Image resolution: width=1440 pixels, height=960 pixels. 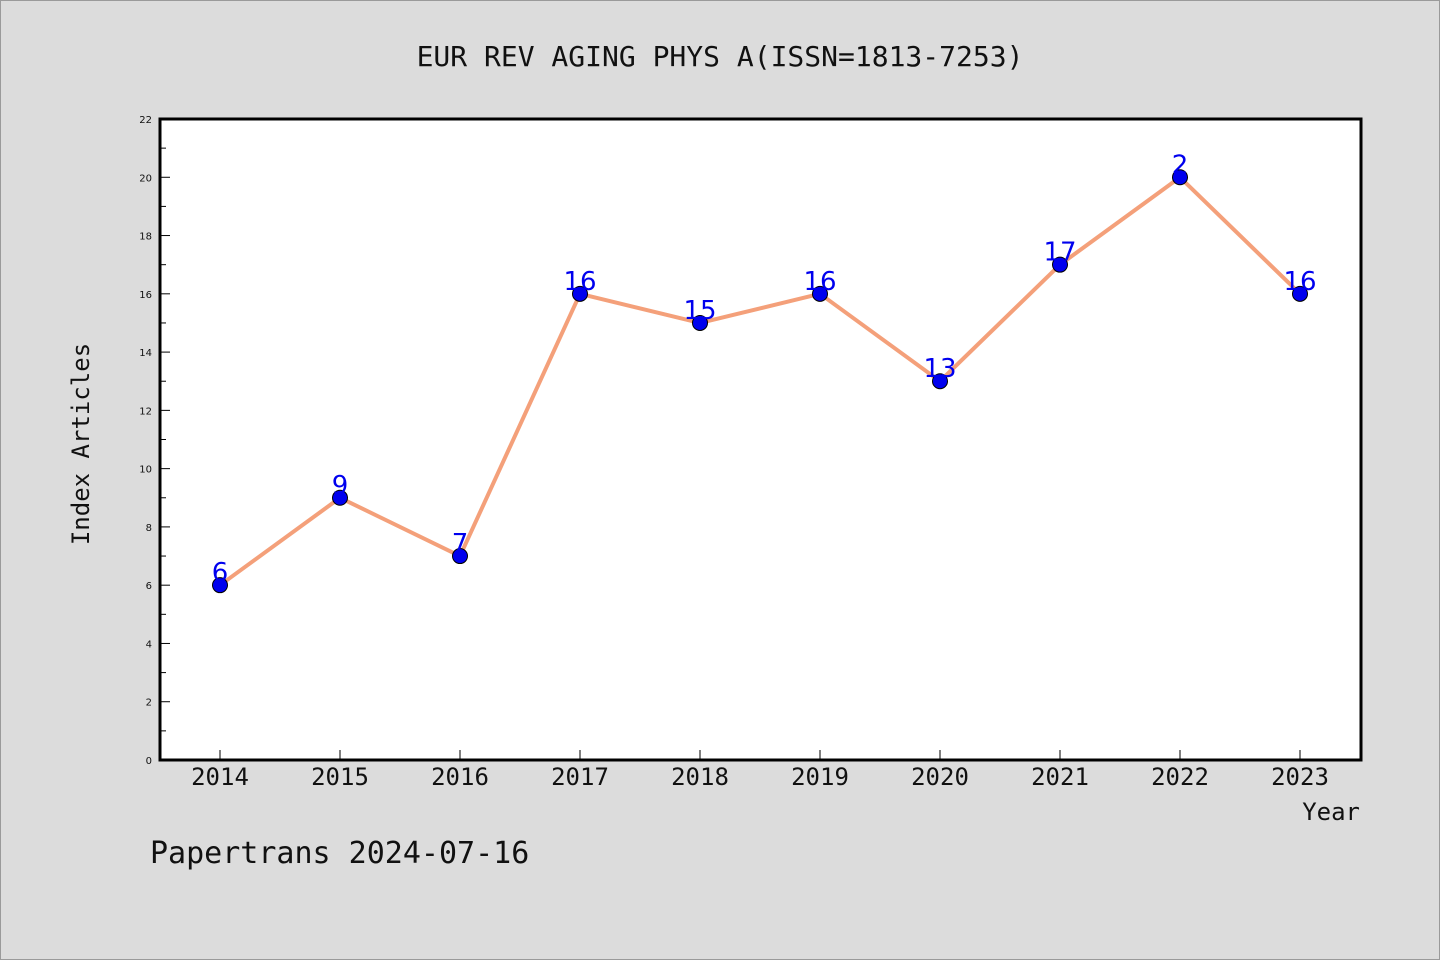 I want to click on x-tick-label: 2015, so click(x=340, y=777).